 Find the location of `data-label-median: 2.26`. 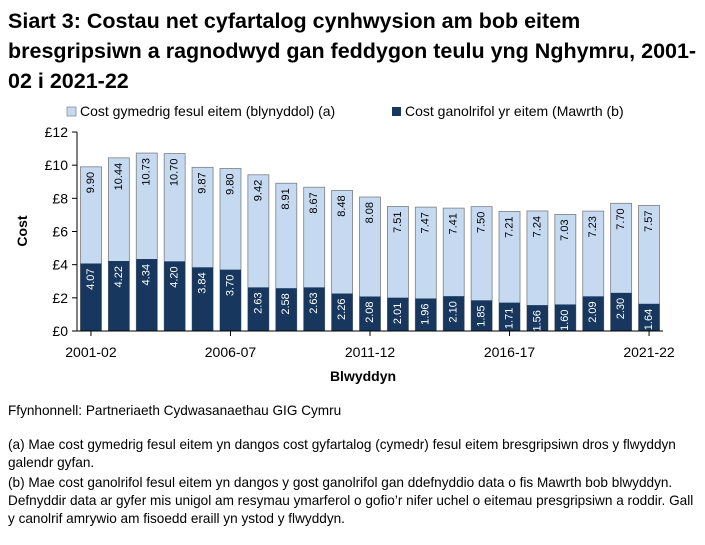

data-label-median: 2.26 is located at coordinates (342, 309).